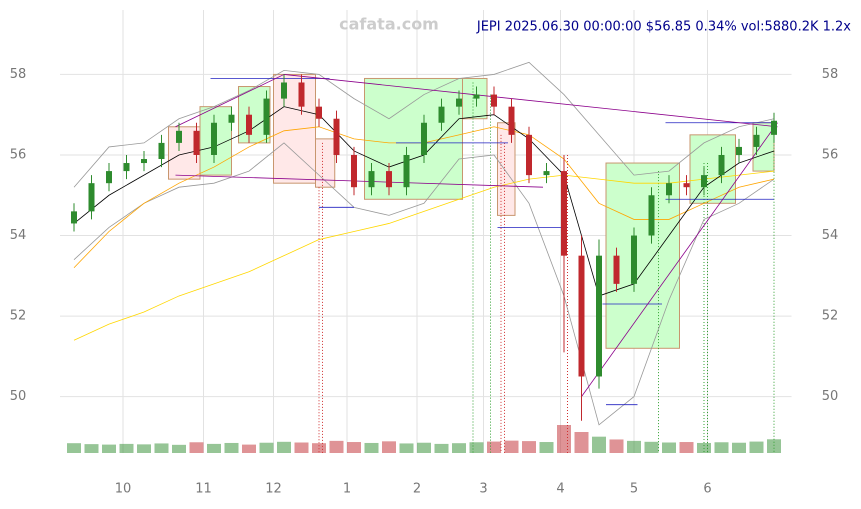  What do you see at coordinates (18, 154) in the screenshot?
I see `y-tick-label: 56` at bounding box center [18, 154].